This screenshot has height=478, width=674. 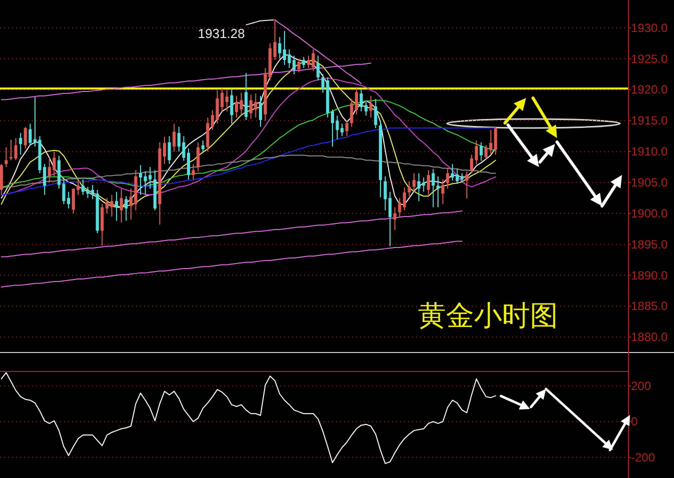 I want to click on y-tick-label: 1880.0, so click(x=649, y=337).